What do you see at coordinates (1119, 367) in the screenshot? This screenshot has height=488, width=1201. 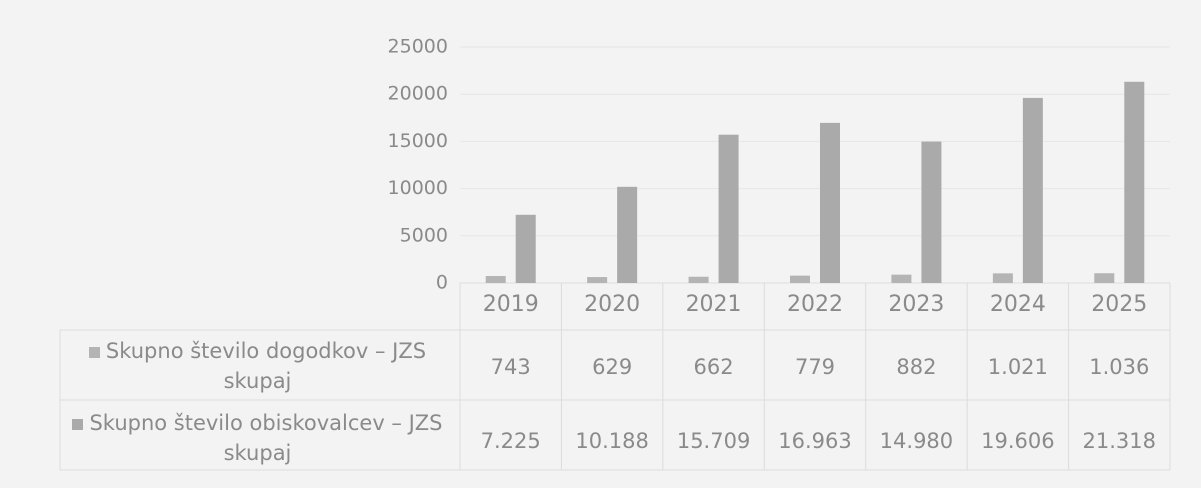 I see `table-value: 1.036` at bounding box center [1119, 367].